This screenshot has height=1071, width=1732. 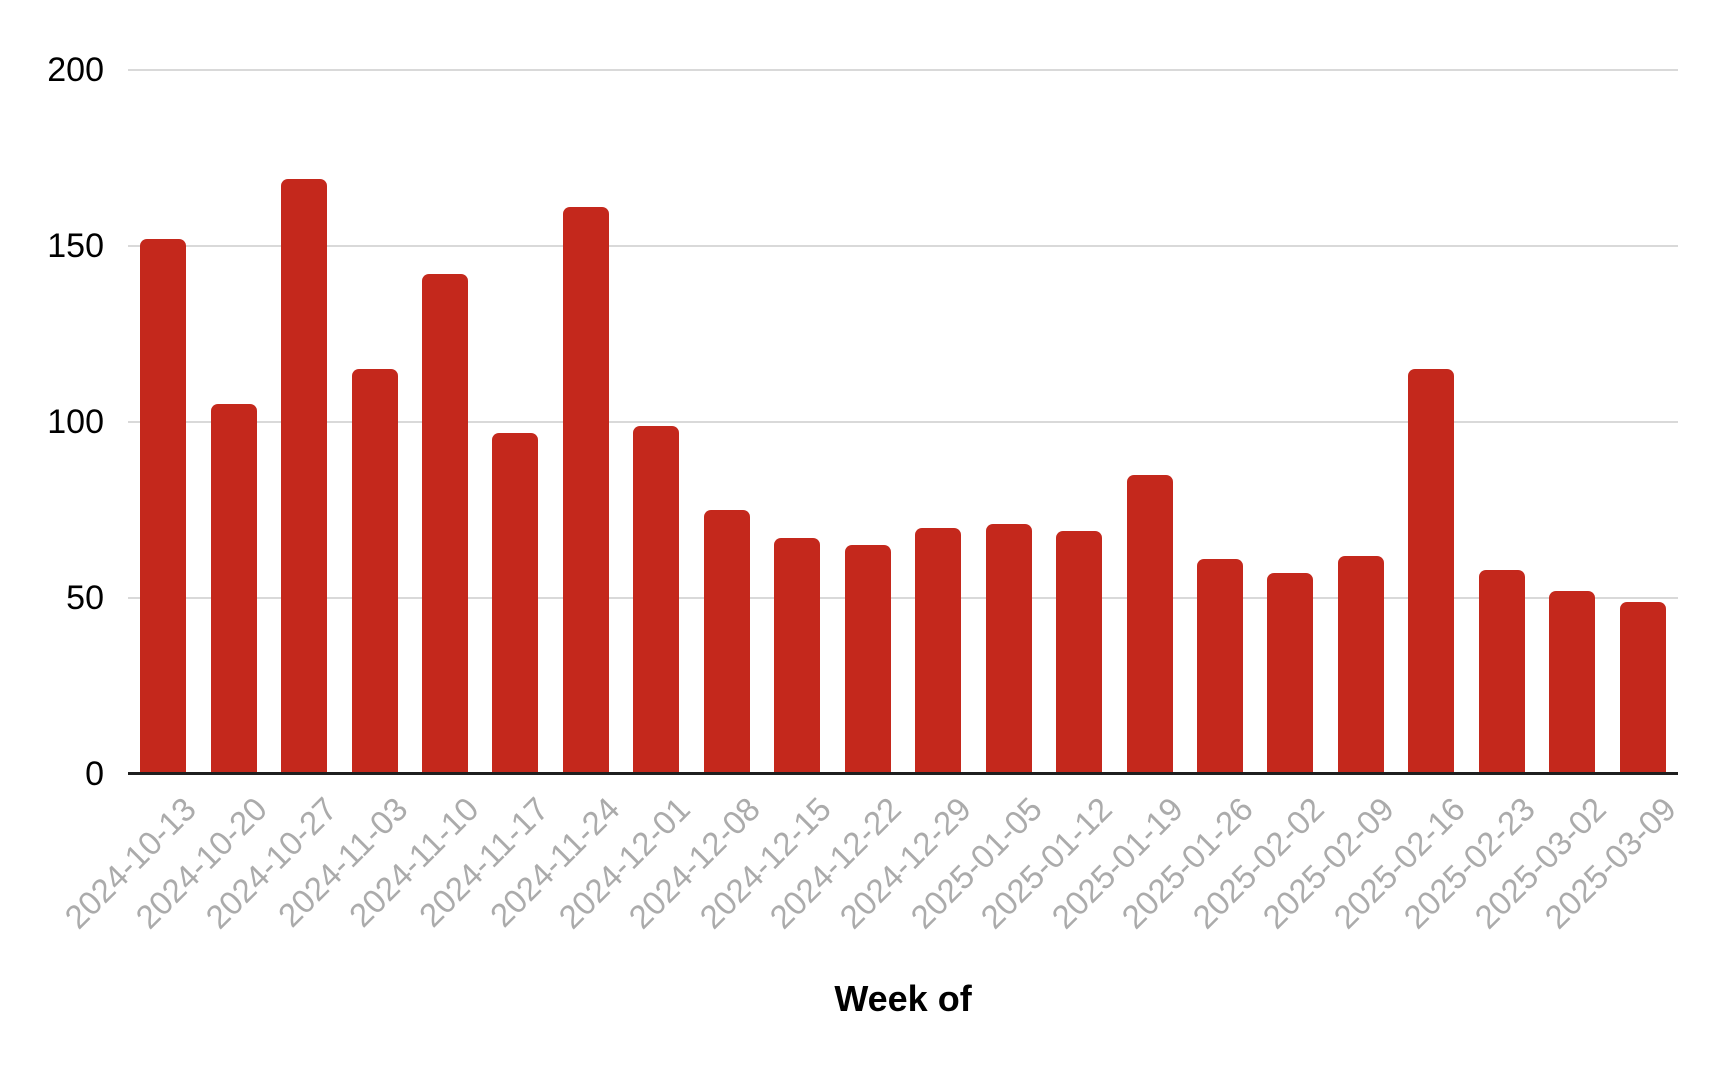 I want to click on y-tick-label-50: 50, so click(x=85, y=598).